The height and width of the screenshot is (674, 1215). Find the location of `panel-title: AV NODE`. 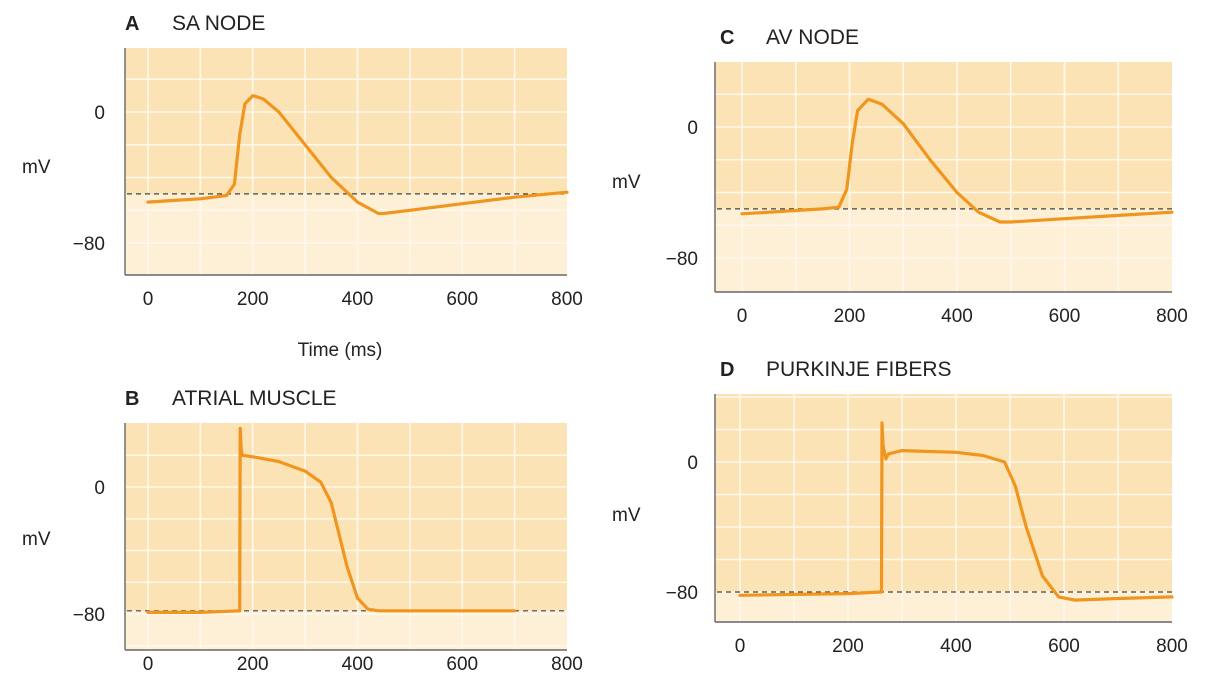

panel-title: AV NODE is located at coordinates (812, 37).